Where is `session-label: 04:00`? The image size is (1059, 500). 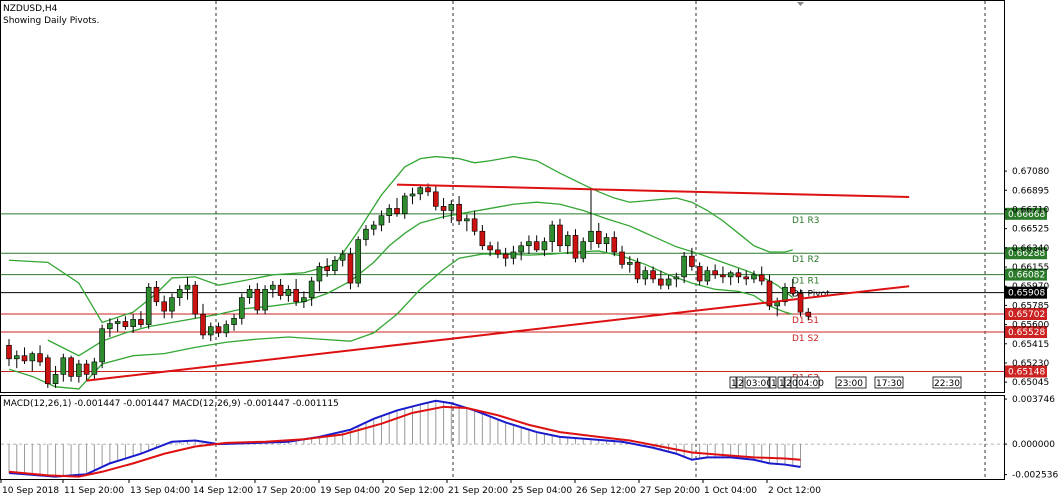
session-label: 04:00 is located at coordinates (811, 384).